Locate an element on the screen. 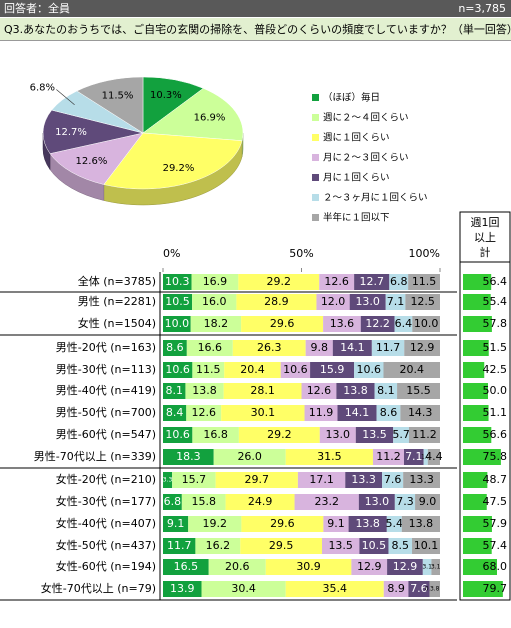 This screenshot has width=511, height=628. slice-label: 11.5% is located at coordinates (118, 95).